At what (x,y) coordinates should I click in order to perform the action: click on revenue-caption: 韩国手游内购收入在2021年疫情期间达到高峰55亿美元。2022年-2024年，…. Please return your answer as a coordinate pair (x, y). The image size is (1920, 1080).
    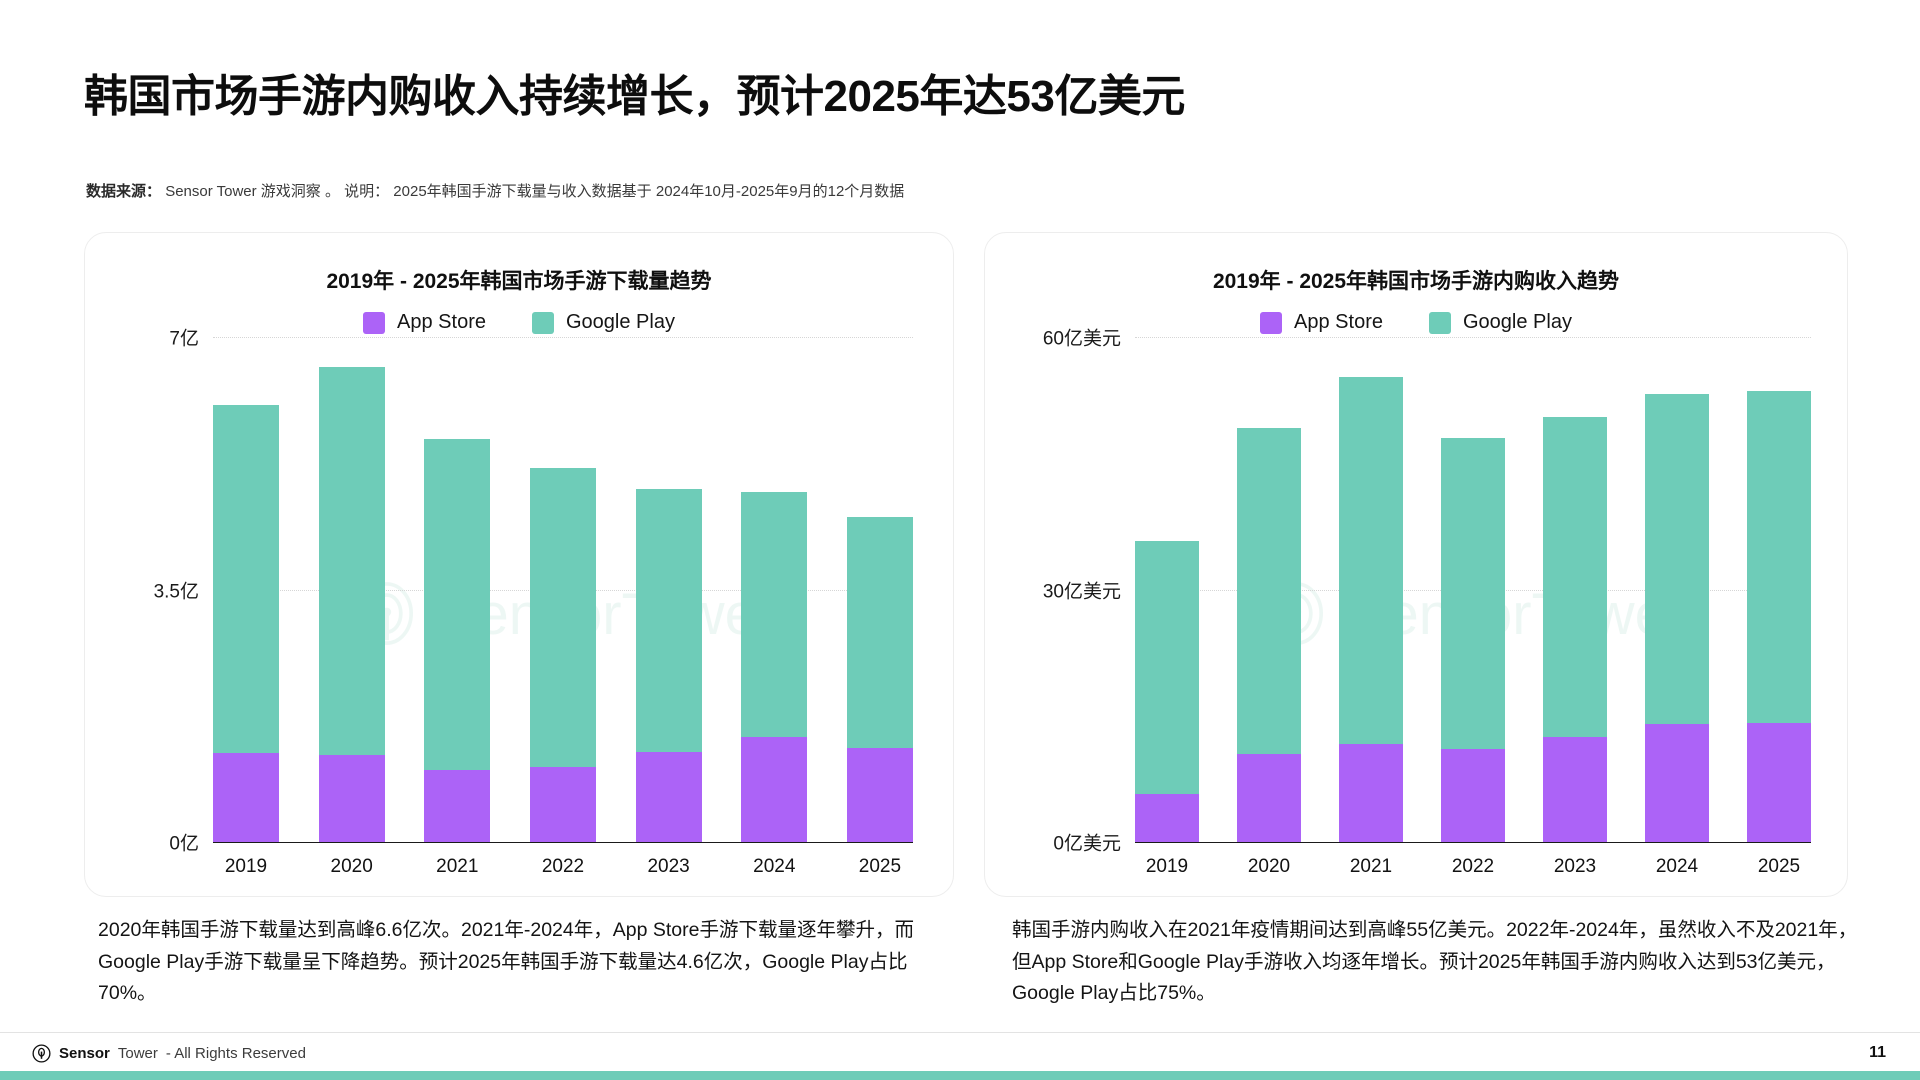
    Looking at the image, I should click on (1435, 962).